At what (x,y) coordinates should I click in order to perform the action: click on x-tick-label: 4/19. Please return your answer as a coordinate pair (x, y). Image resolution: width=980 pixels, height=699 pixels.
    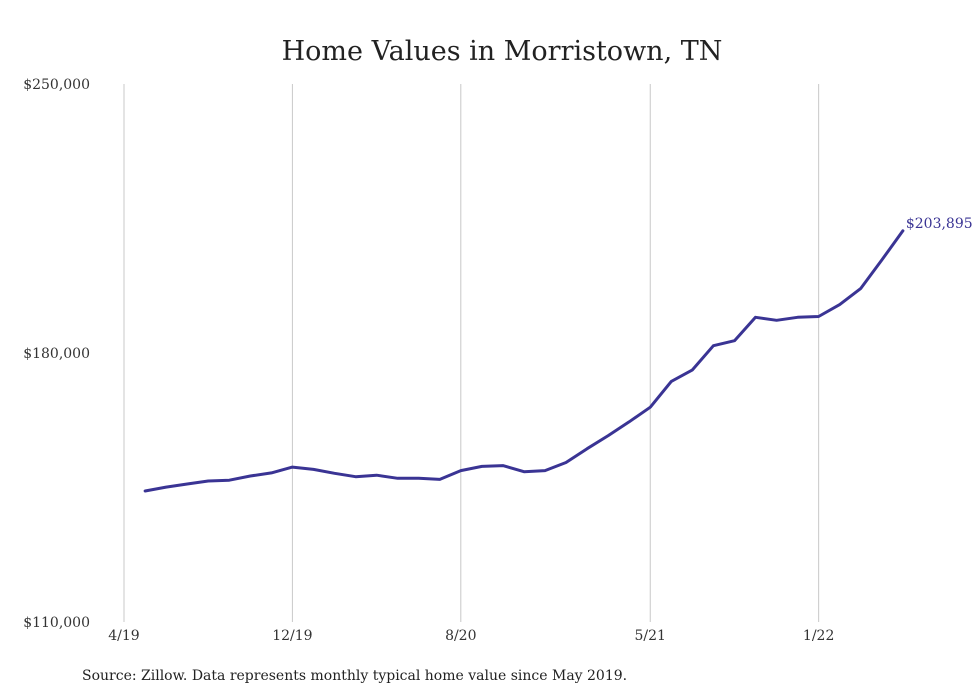
    Looking at the image, I should click on (123, 636).